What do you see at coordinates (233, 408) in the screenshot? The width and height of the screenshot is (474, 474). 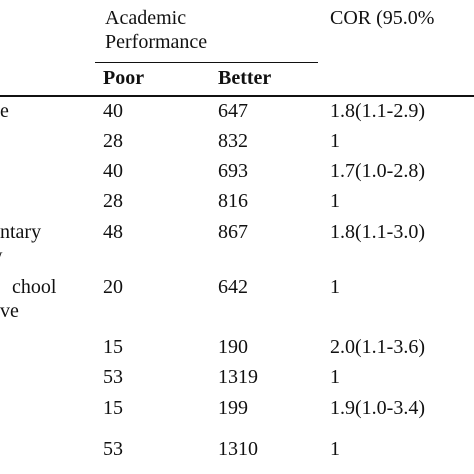 I see `better-cell: 199` at bounding box center [233, 408].